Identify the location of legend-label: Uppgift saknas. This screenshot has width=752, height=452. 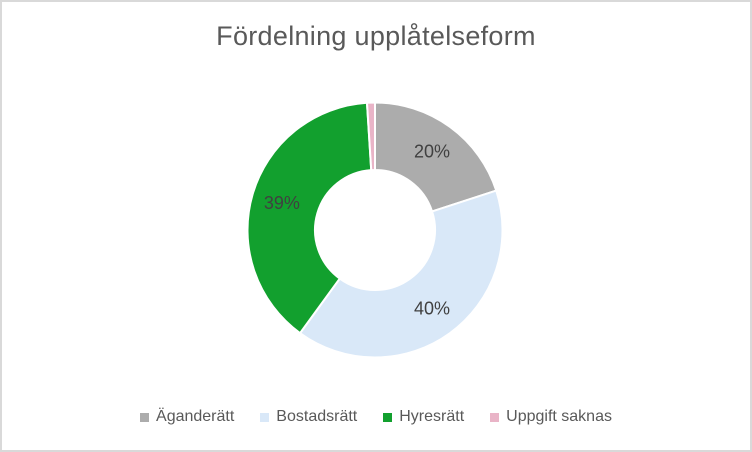
(559, 416).